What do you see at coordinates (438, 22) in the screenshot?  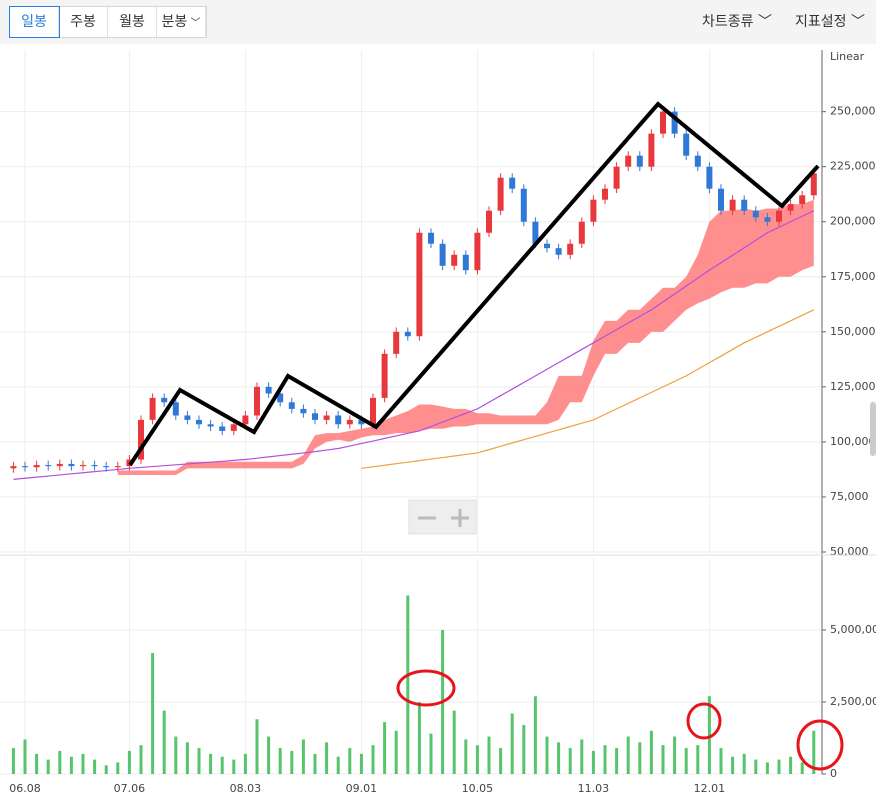 I see `toolbar: 일봉 주봉 월봉 분봉 ﹀ 차트종류 ﹀ 지표설정 ﹀` at bounding box center [438, 22].